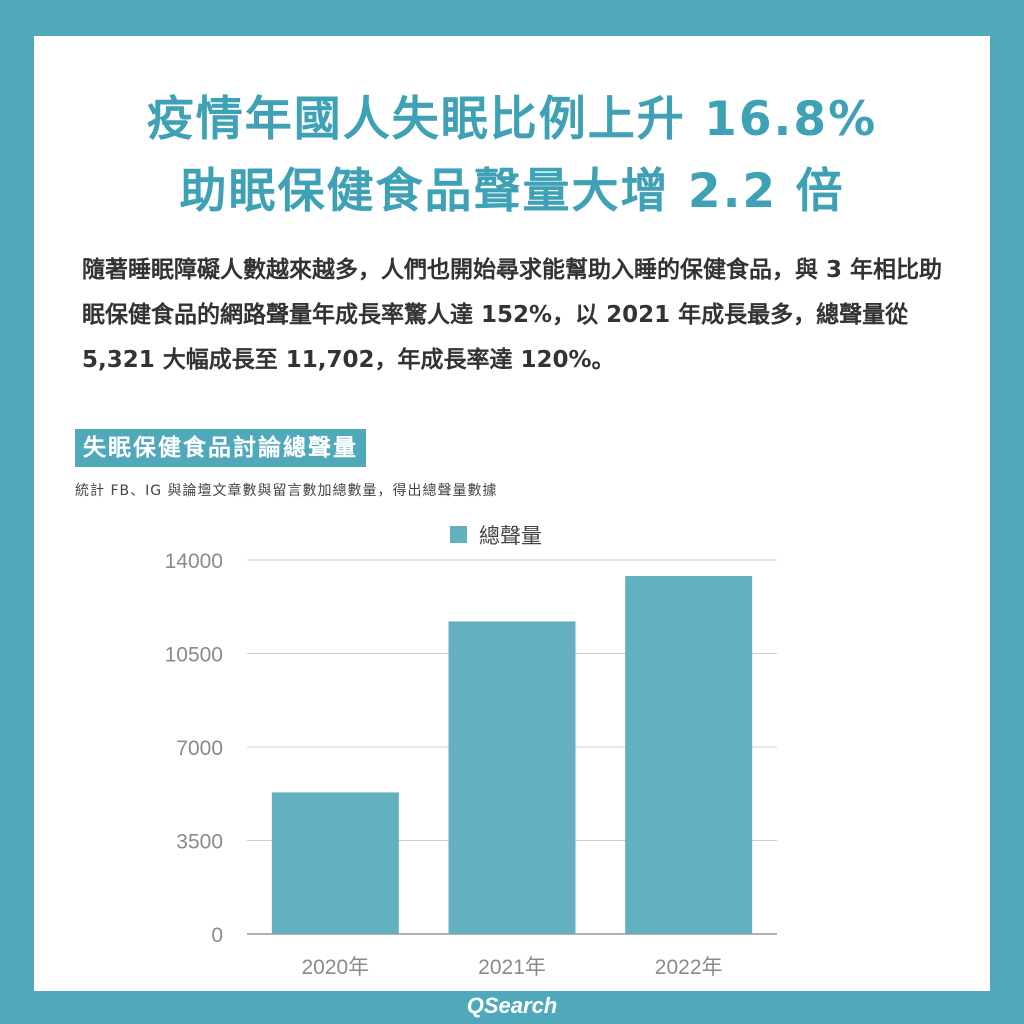  Describe the element at coordinates (512, 1005) in the screenshot. I see `brand-logo-text: QSearch` at that location.